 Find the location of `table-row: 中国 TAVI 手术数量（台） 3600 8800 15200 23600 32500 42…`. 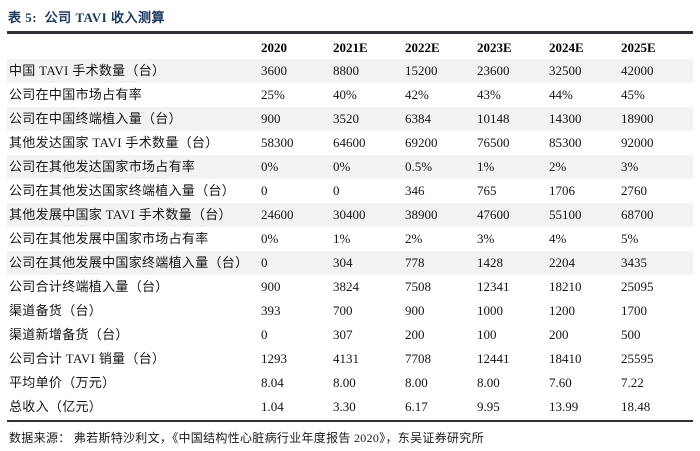

table-row: 中国 TAVI 手术数量（台） 3600 8800 15200 23600 32500 42… is located at coordinates (350, 71).